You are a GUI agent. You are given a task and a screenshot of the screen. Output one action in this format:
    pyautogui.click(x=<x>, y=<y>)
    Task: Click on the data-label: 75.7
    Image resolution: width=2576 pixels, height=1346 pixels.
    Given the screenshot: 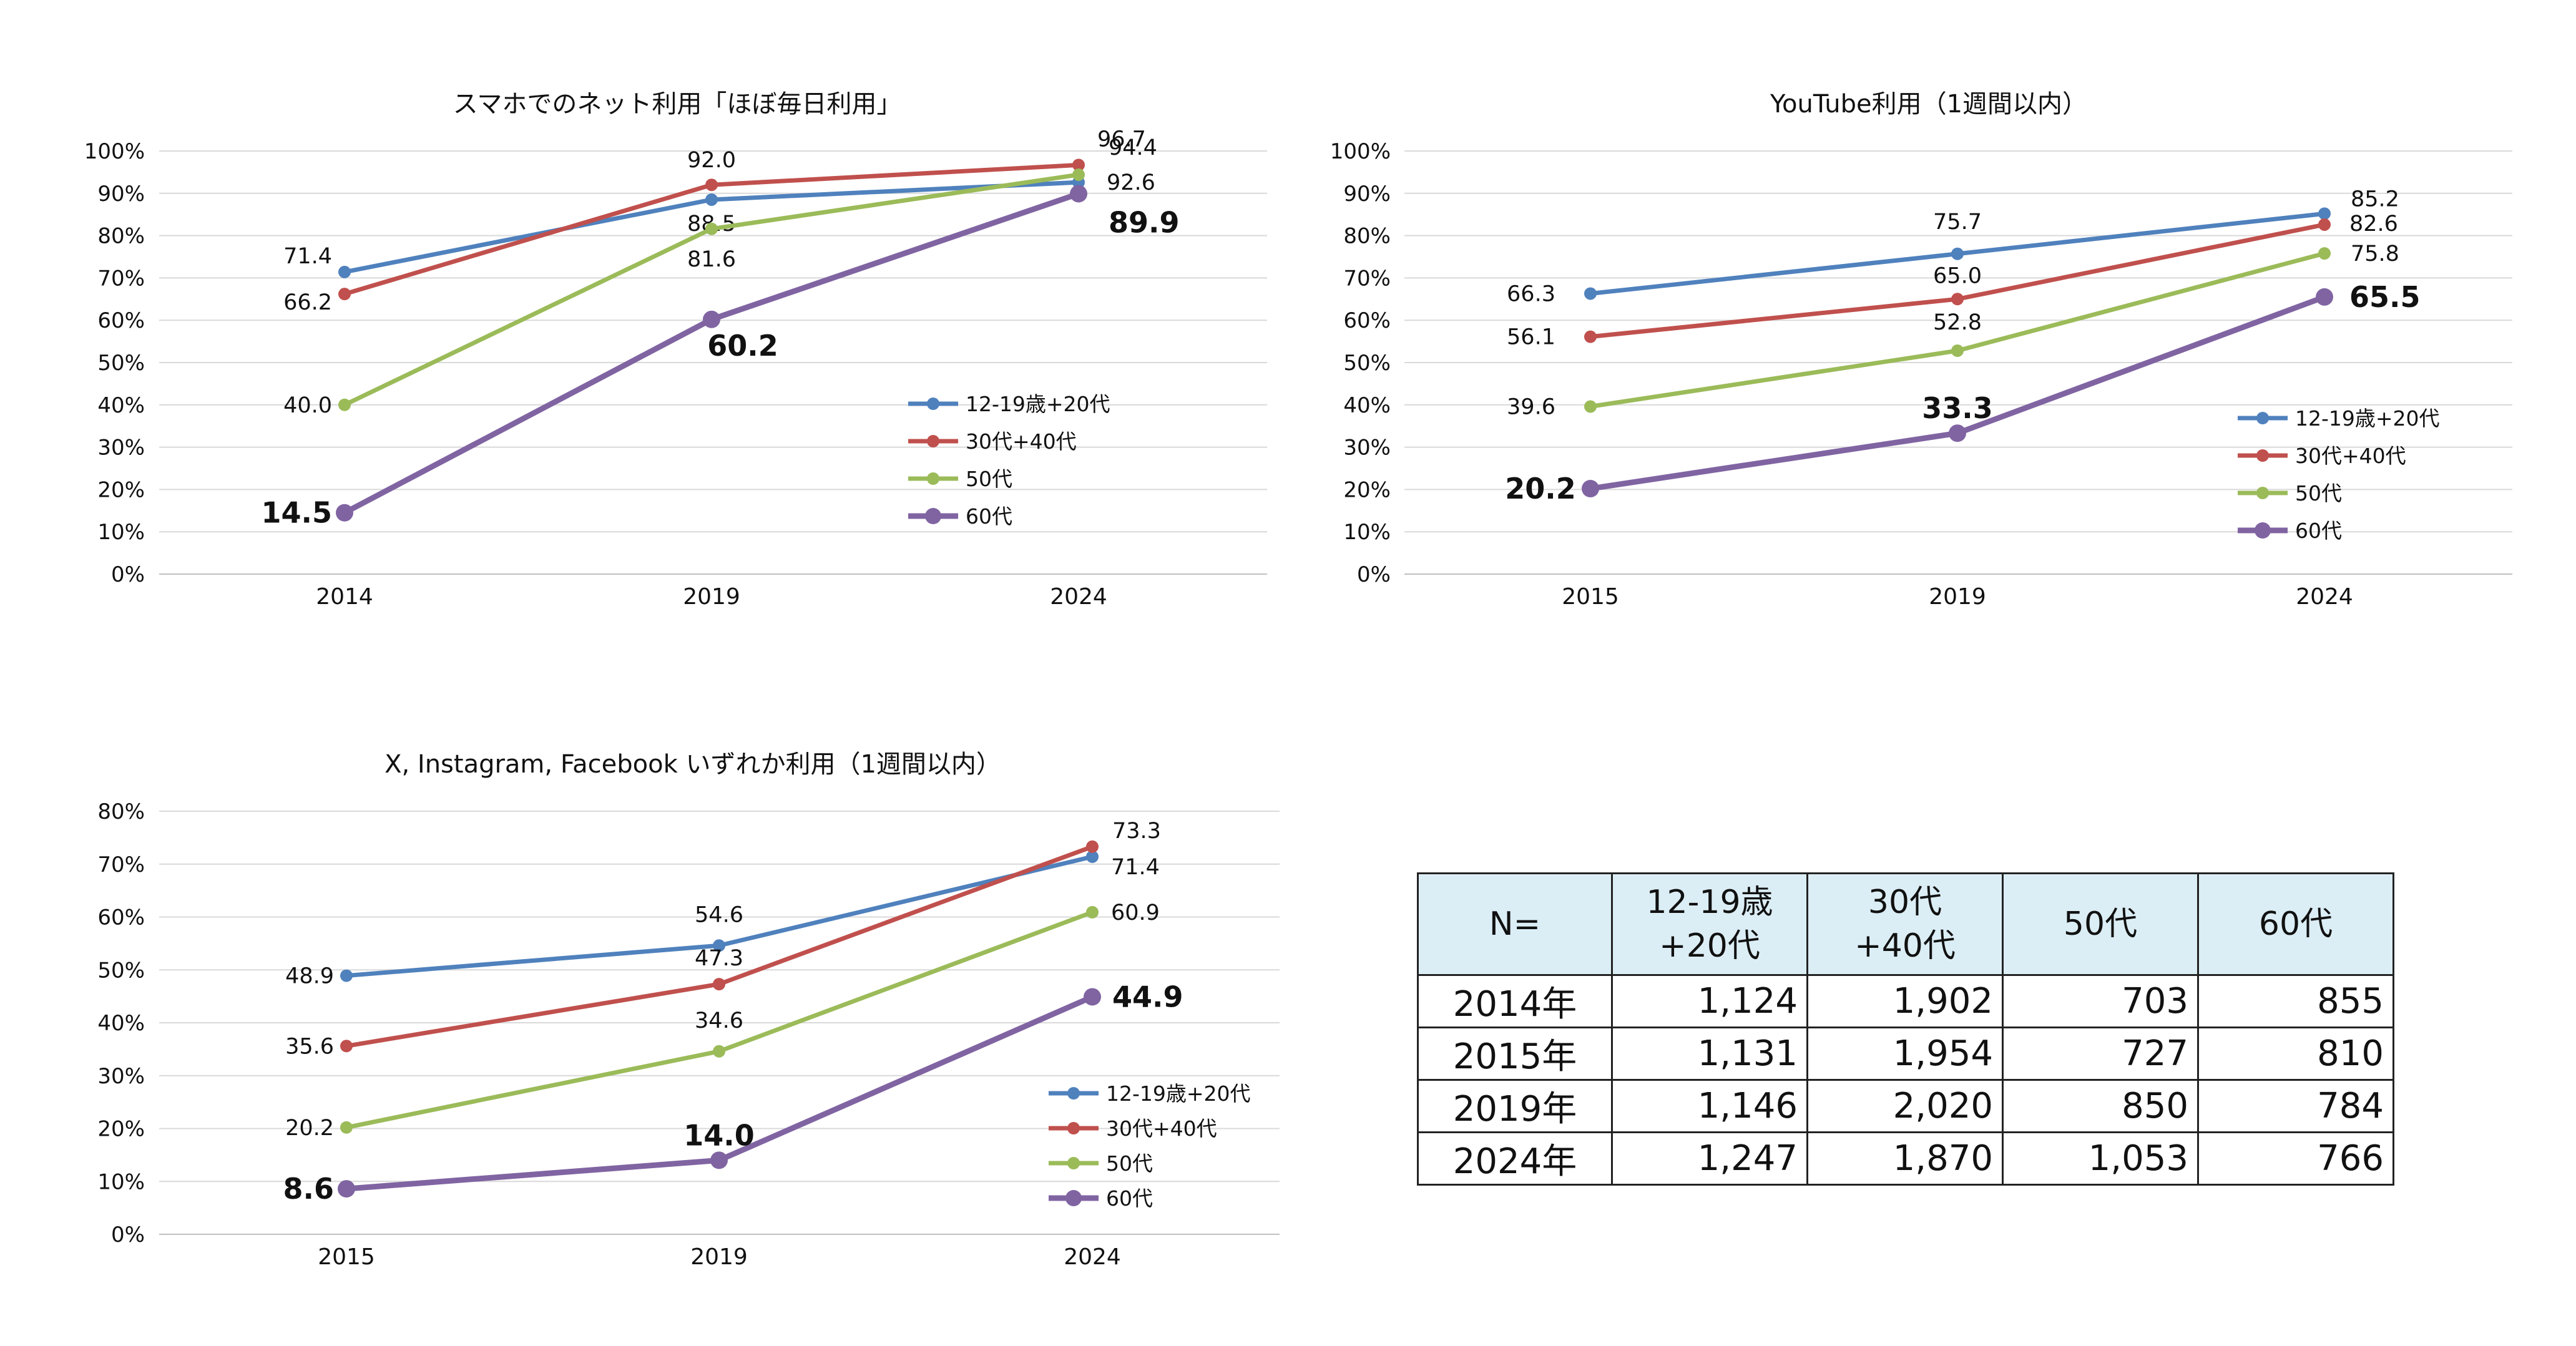 What is the action you would take?
    pyautogui.click(x=1957, y=223)
    